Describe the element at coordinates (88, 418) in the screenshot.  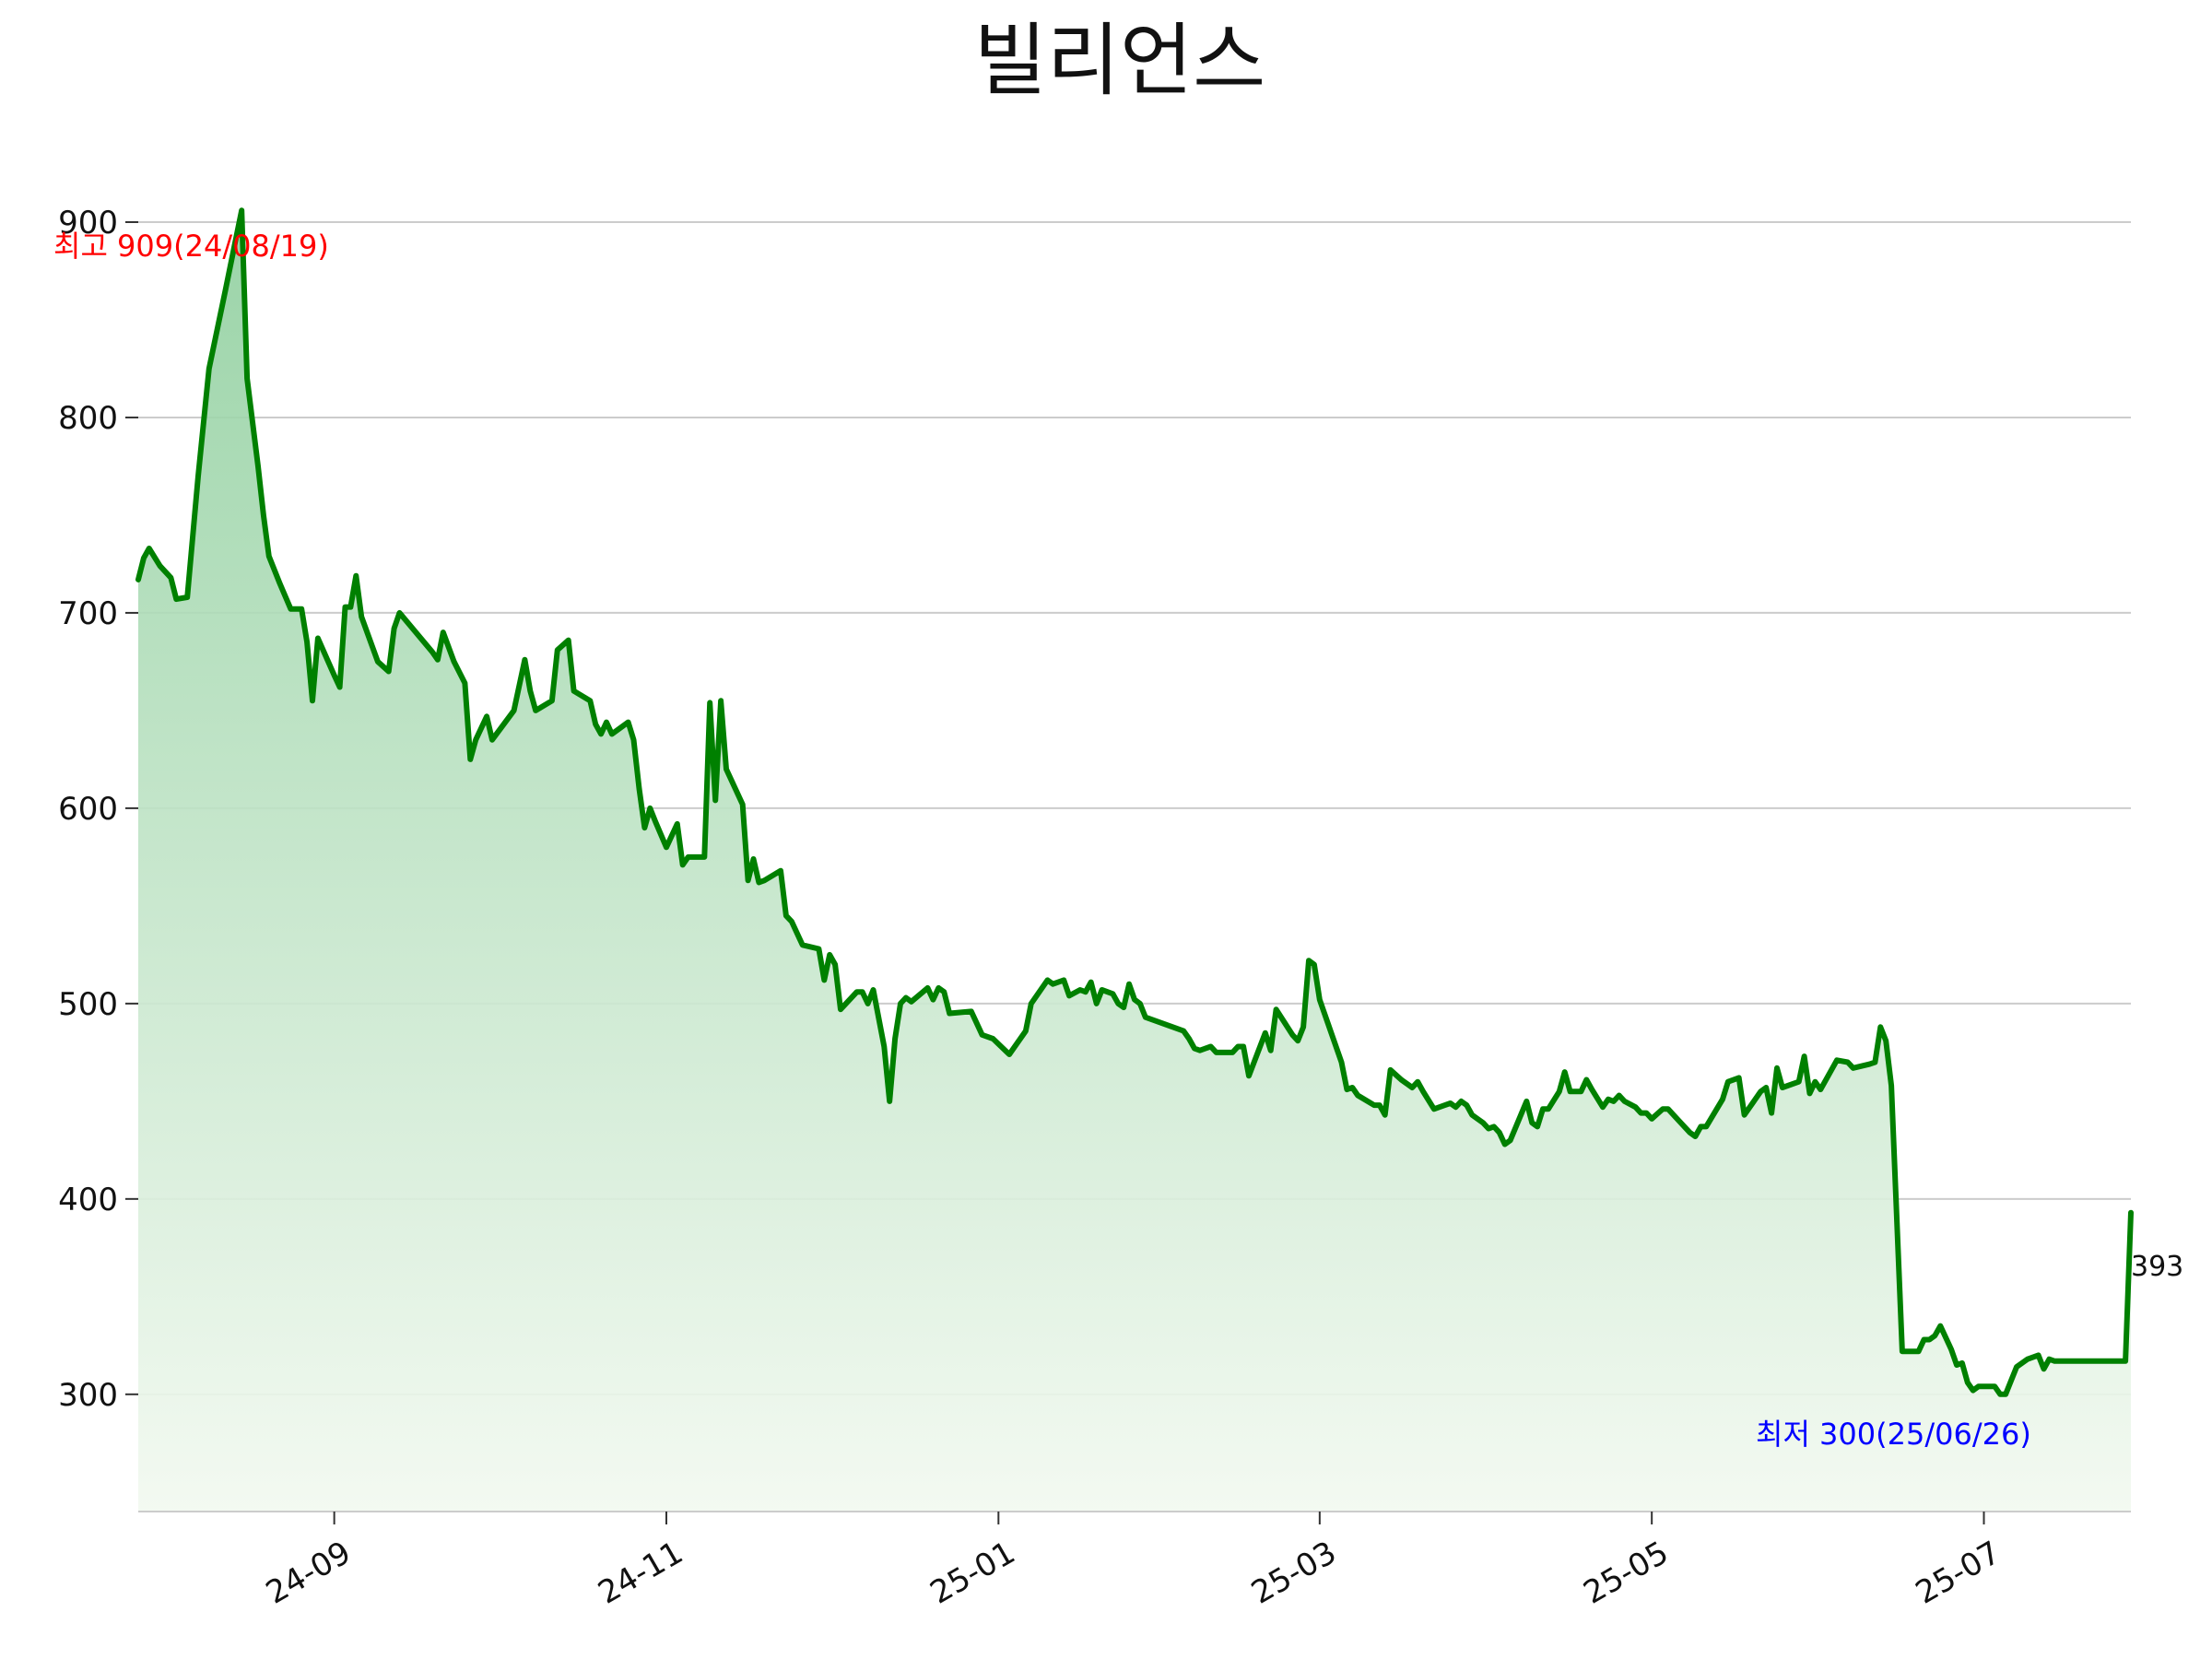
I see `y-tick-label: 800` at that location.